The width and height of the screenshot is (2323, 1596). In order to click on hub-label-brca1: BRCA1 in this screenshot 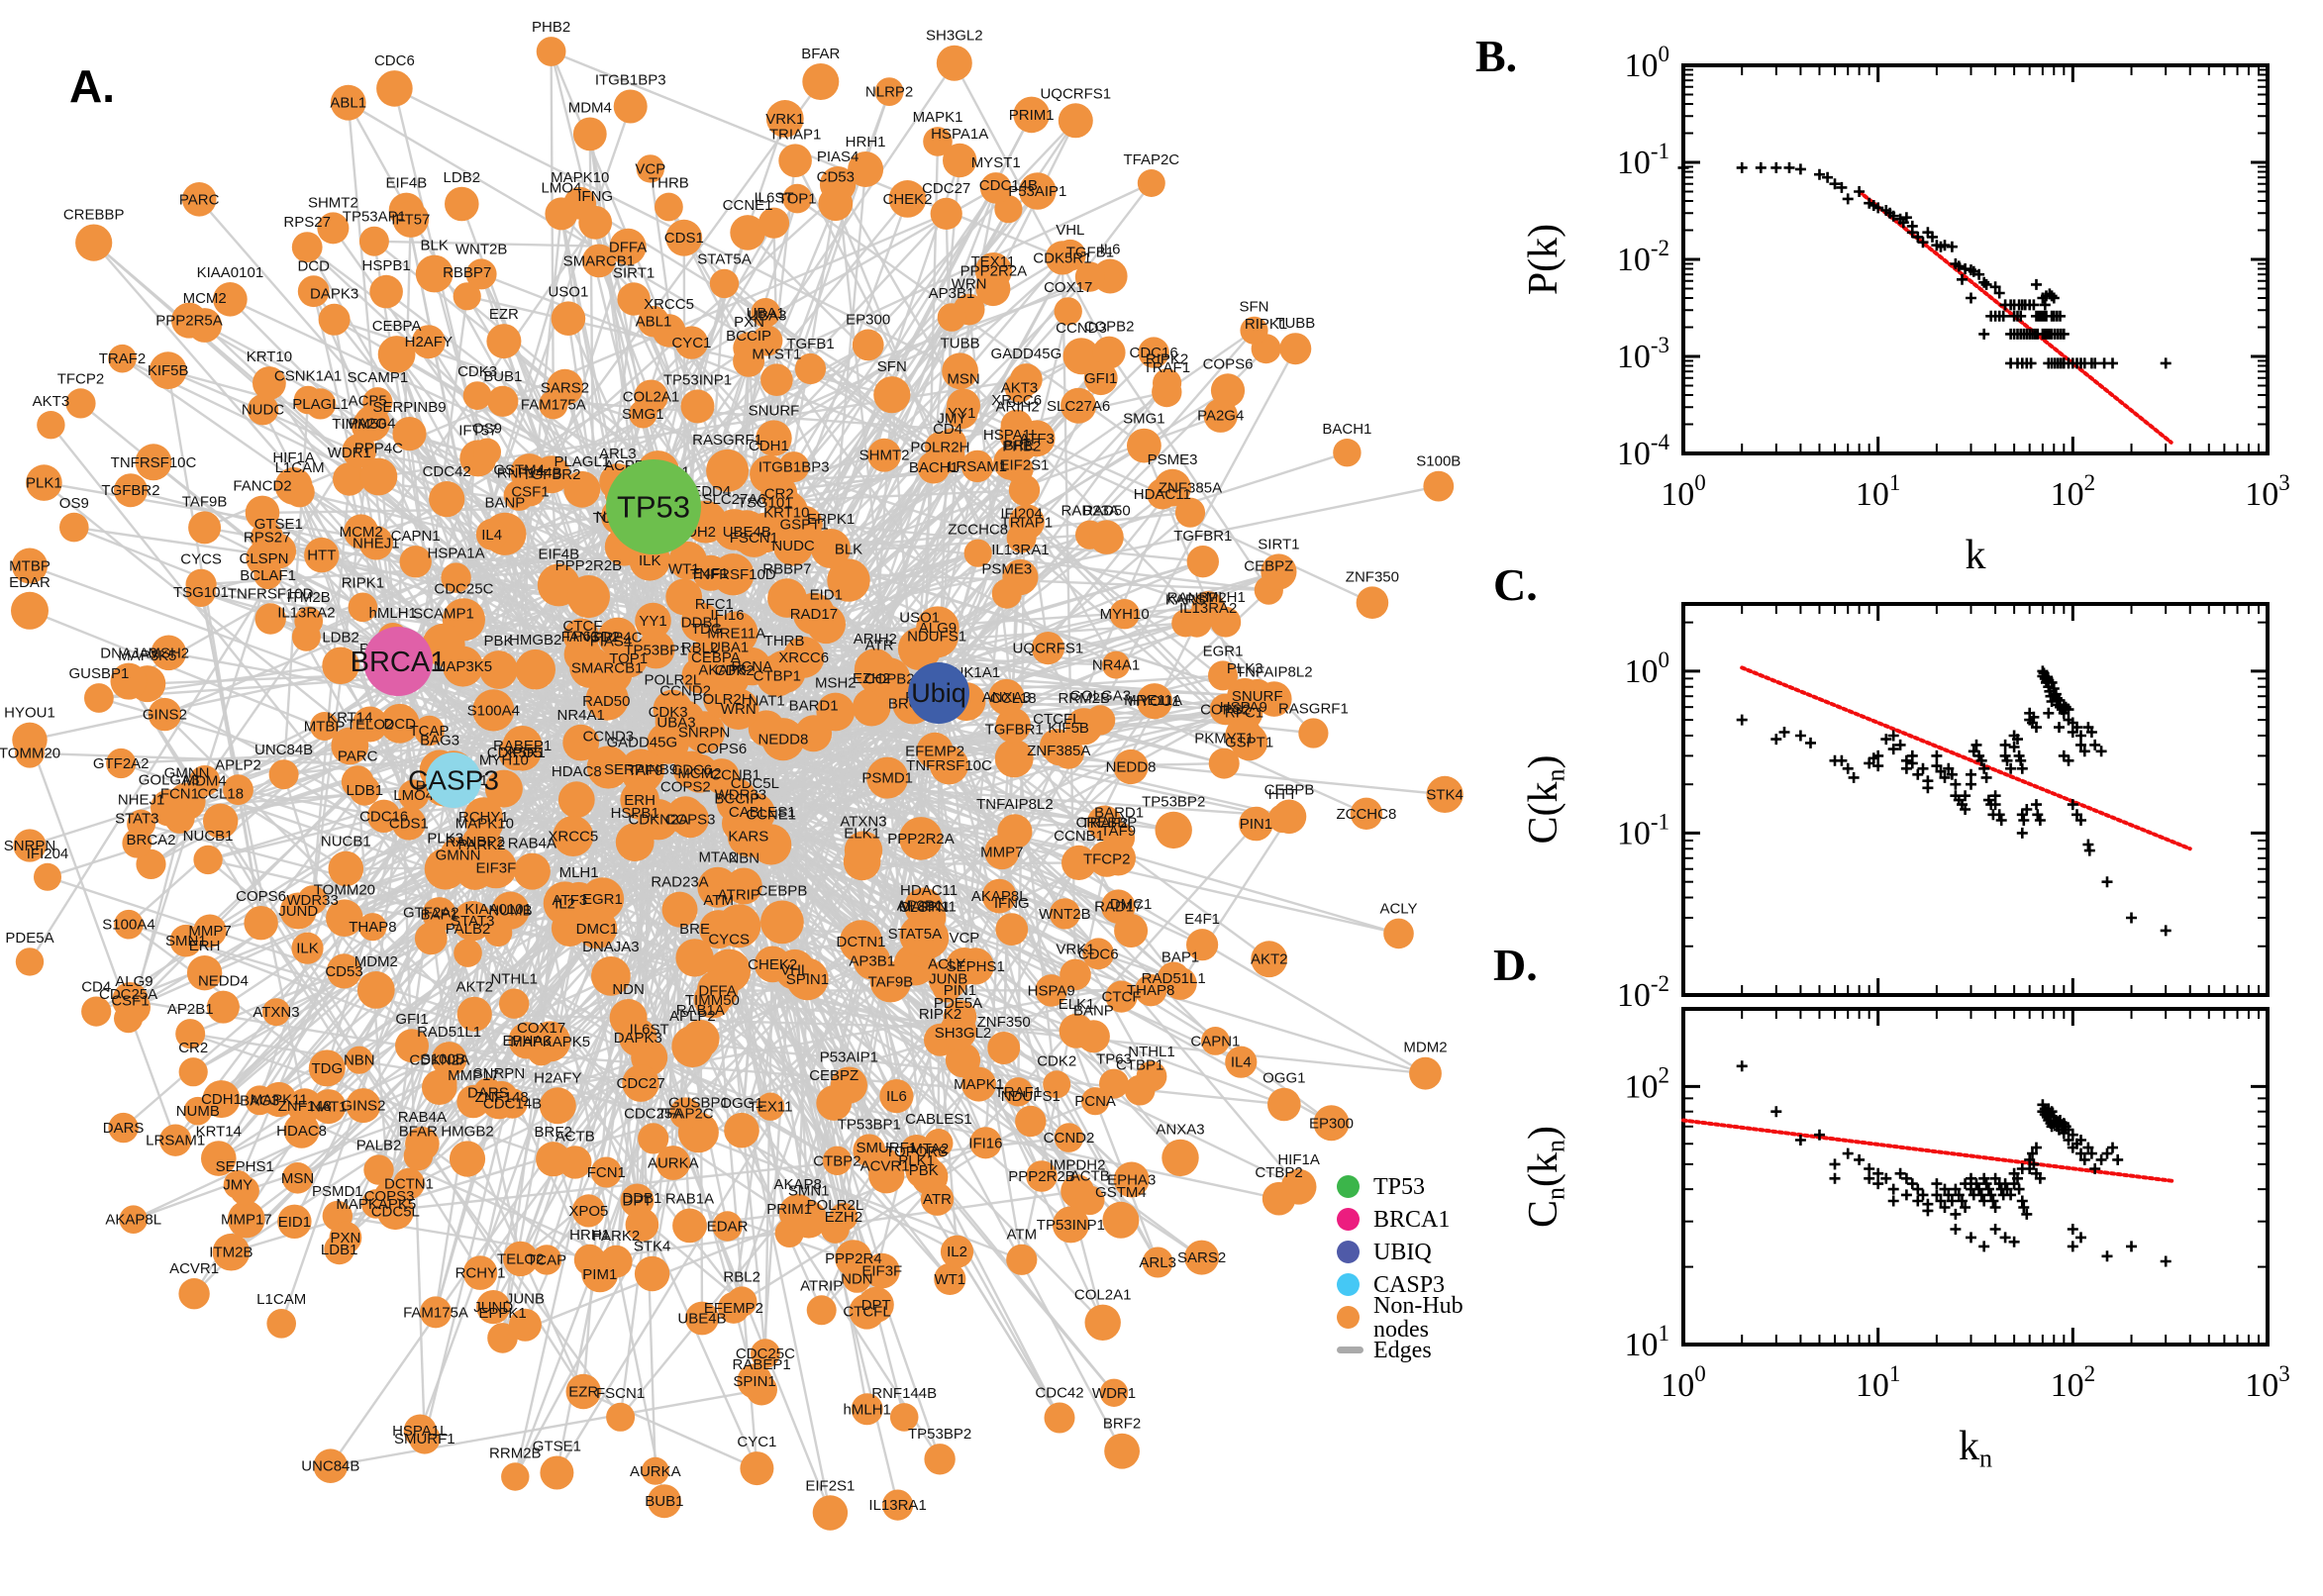, I will do `click(399, 662)`.